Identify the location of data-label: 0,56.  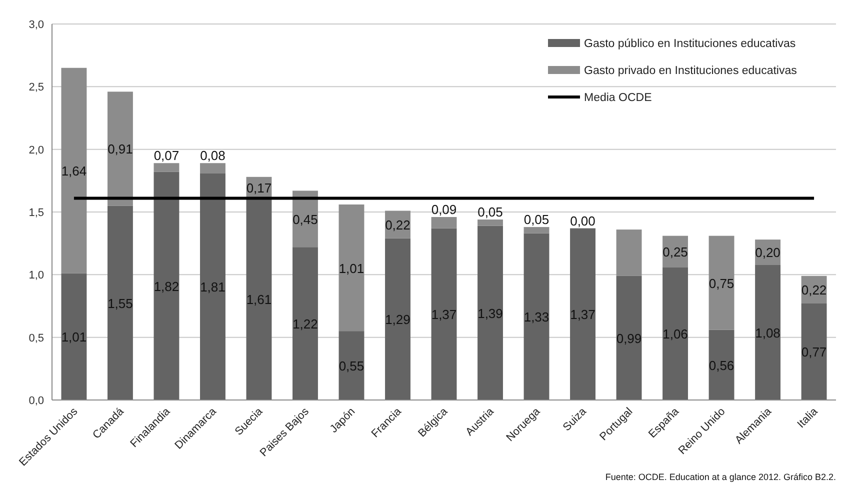
(721, 365).